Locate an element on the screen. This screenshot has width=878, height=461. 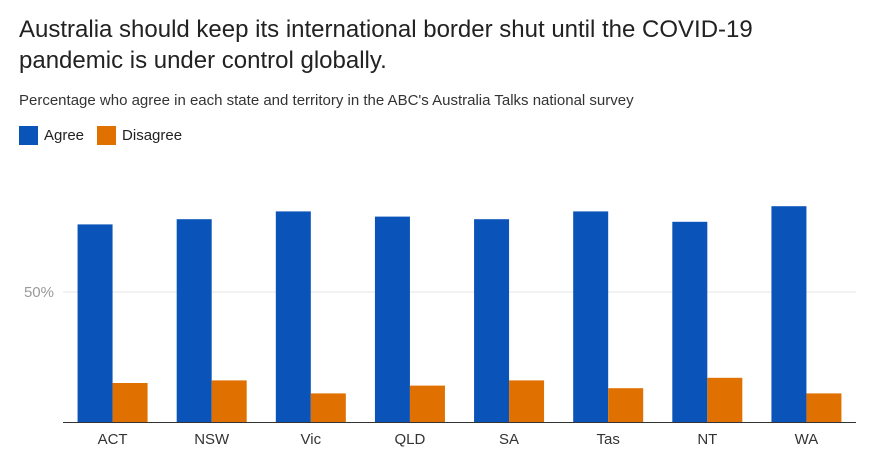
legend-swatch-disagree is located at coordinates (107, 135).